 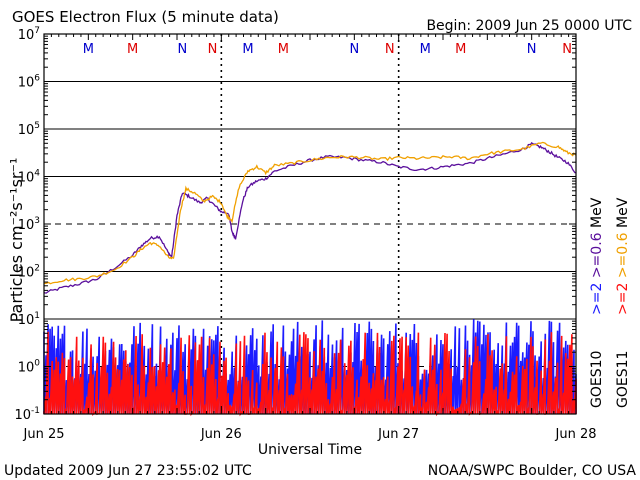 What do you see at coordinates (390, 49) in the screenshot?
I see `marker-n-7: N` at bounding box center [390, 49].